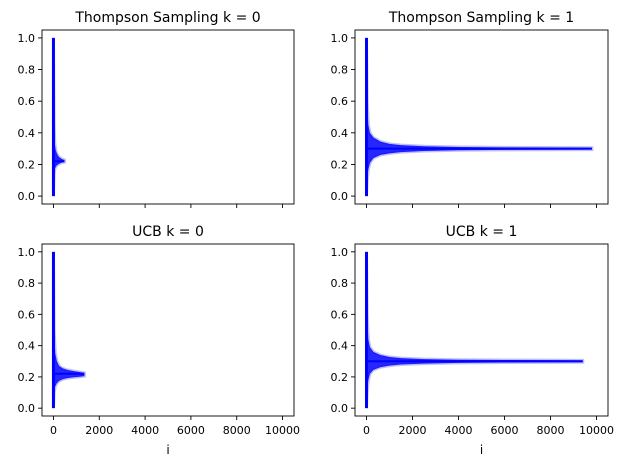  I want to click on subplot-title: UCB k = 0, so click(168, 232).